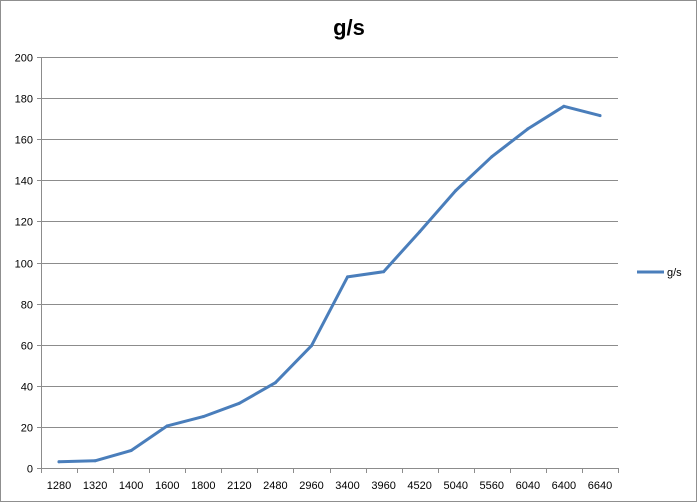  What do you see at coordinates (347, 486) in the screenshot?
I see `x-tick-label: 3400` at bounding box center [347, 486].